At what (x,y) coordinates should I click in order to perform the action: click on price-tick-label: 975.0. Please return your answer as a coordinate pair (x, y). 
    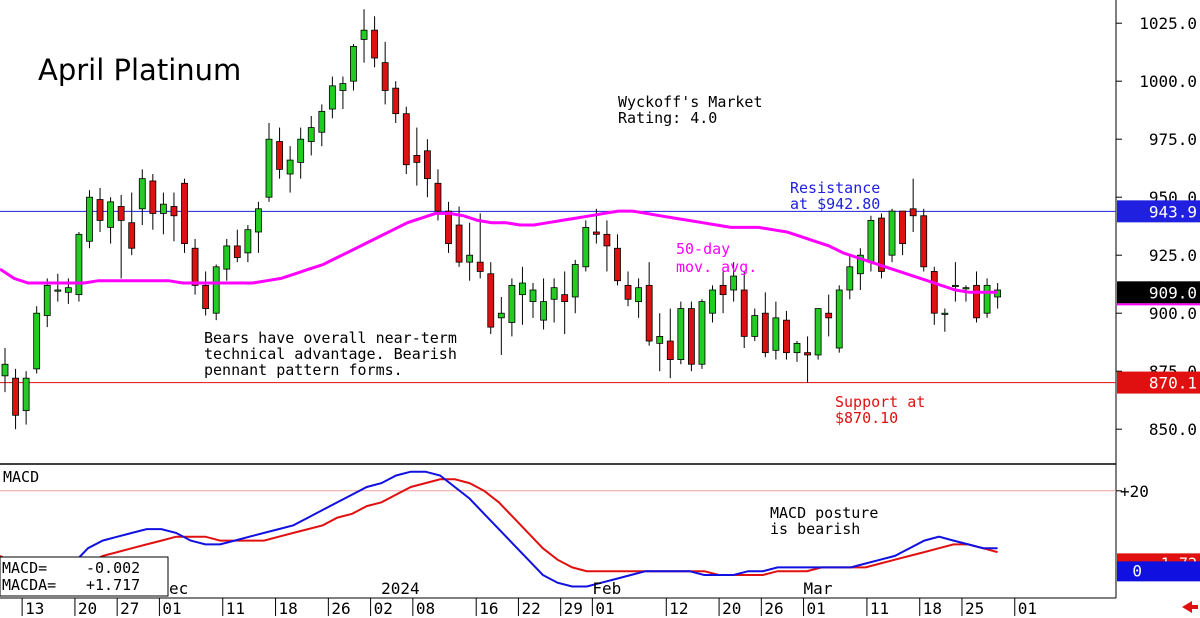
    Looking at the image, I should click on (1173, 139).